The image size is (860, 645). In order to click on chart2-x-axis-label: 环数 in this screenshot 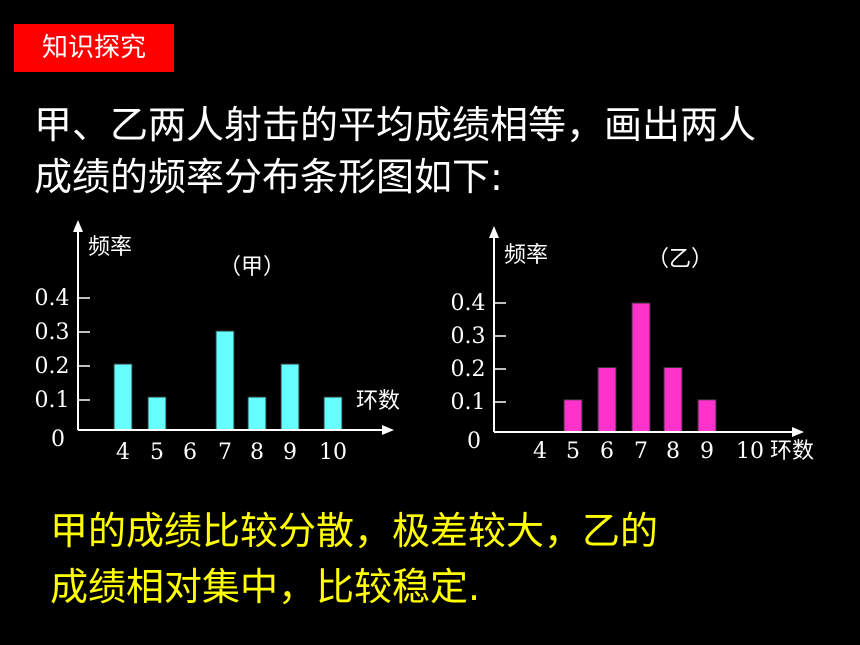, I will do `click(792, 451)`.